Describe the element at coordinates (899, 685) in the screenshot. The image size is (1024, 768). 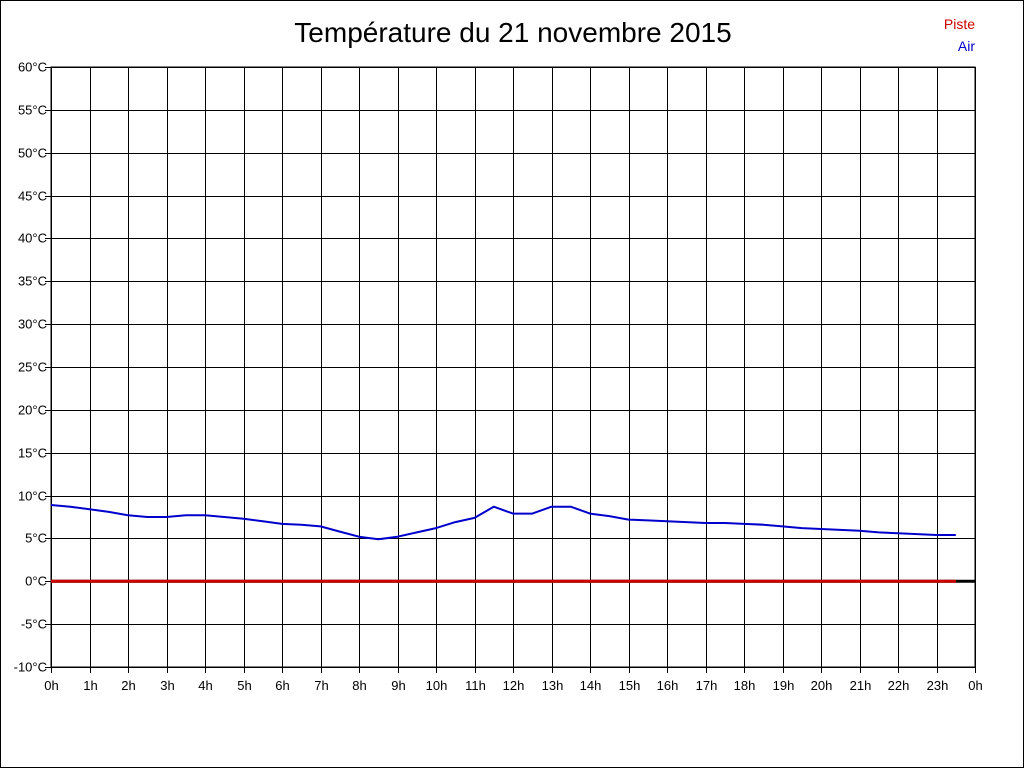
I see `x-tick-label: 22h` at that location.